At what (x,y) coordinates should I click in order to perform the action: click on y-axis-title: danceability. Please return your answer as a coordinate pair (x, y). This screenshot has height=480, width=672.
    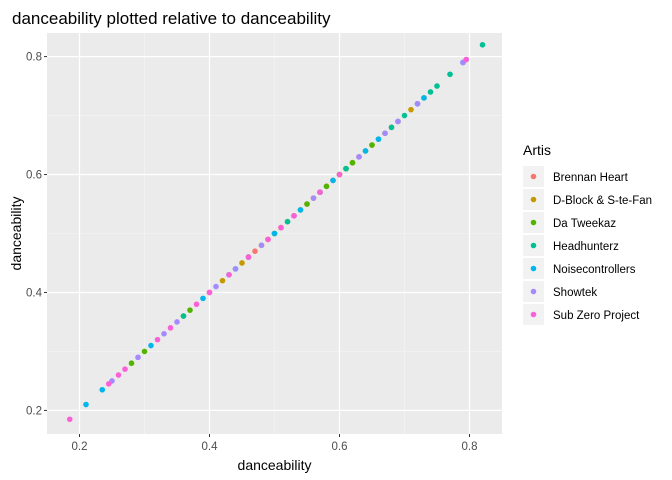
    Looking at the image, I should click on (16, 234).